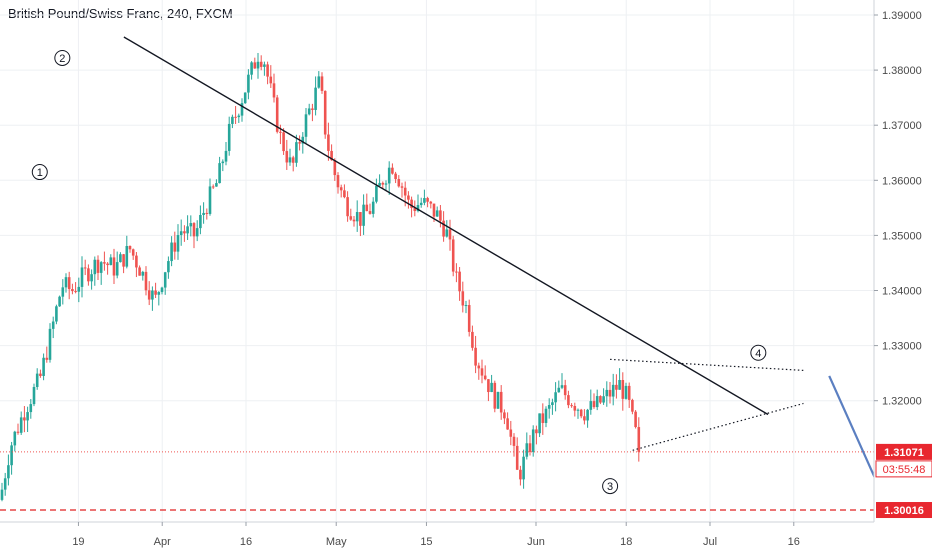  What do you see at coordinates (336, 542) in the screenshot?
I see `x-tick-label: May` at bounding box center [336, 542].